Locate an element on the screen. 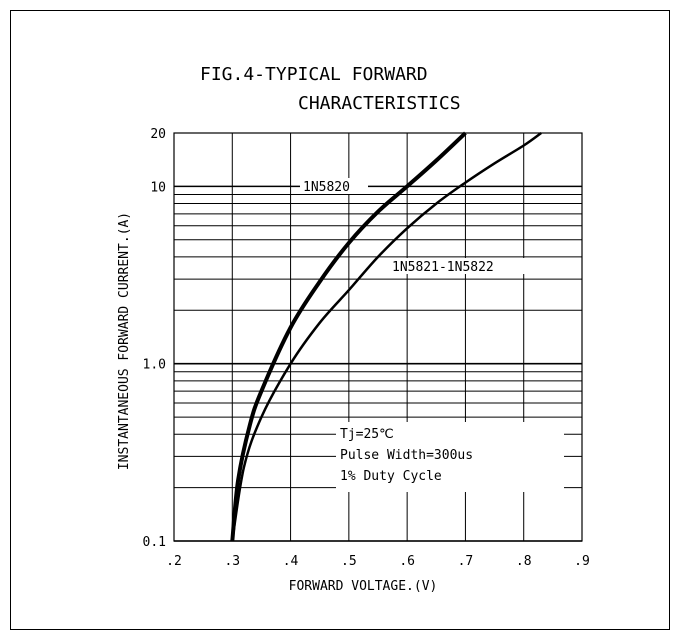  annotation-duty-cycle: 1% Duty Cycle is located at coordinates (391, 476).